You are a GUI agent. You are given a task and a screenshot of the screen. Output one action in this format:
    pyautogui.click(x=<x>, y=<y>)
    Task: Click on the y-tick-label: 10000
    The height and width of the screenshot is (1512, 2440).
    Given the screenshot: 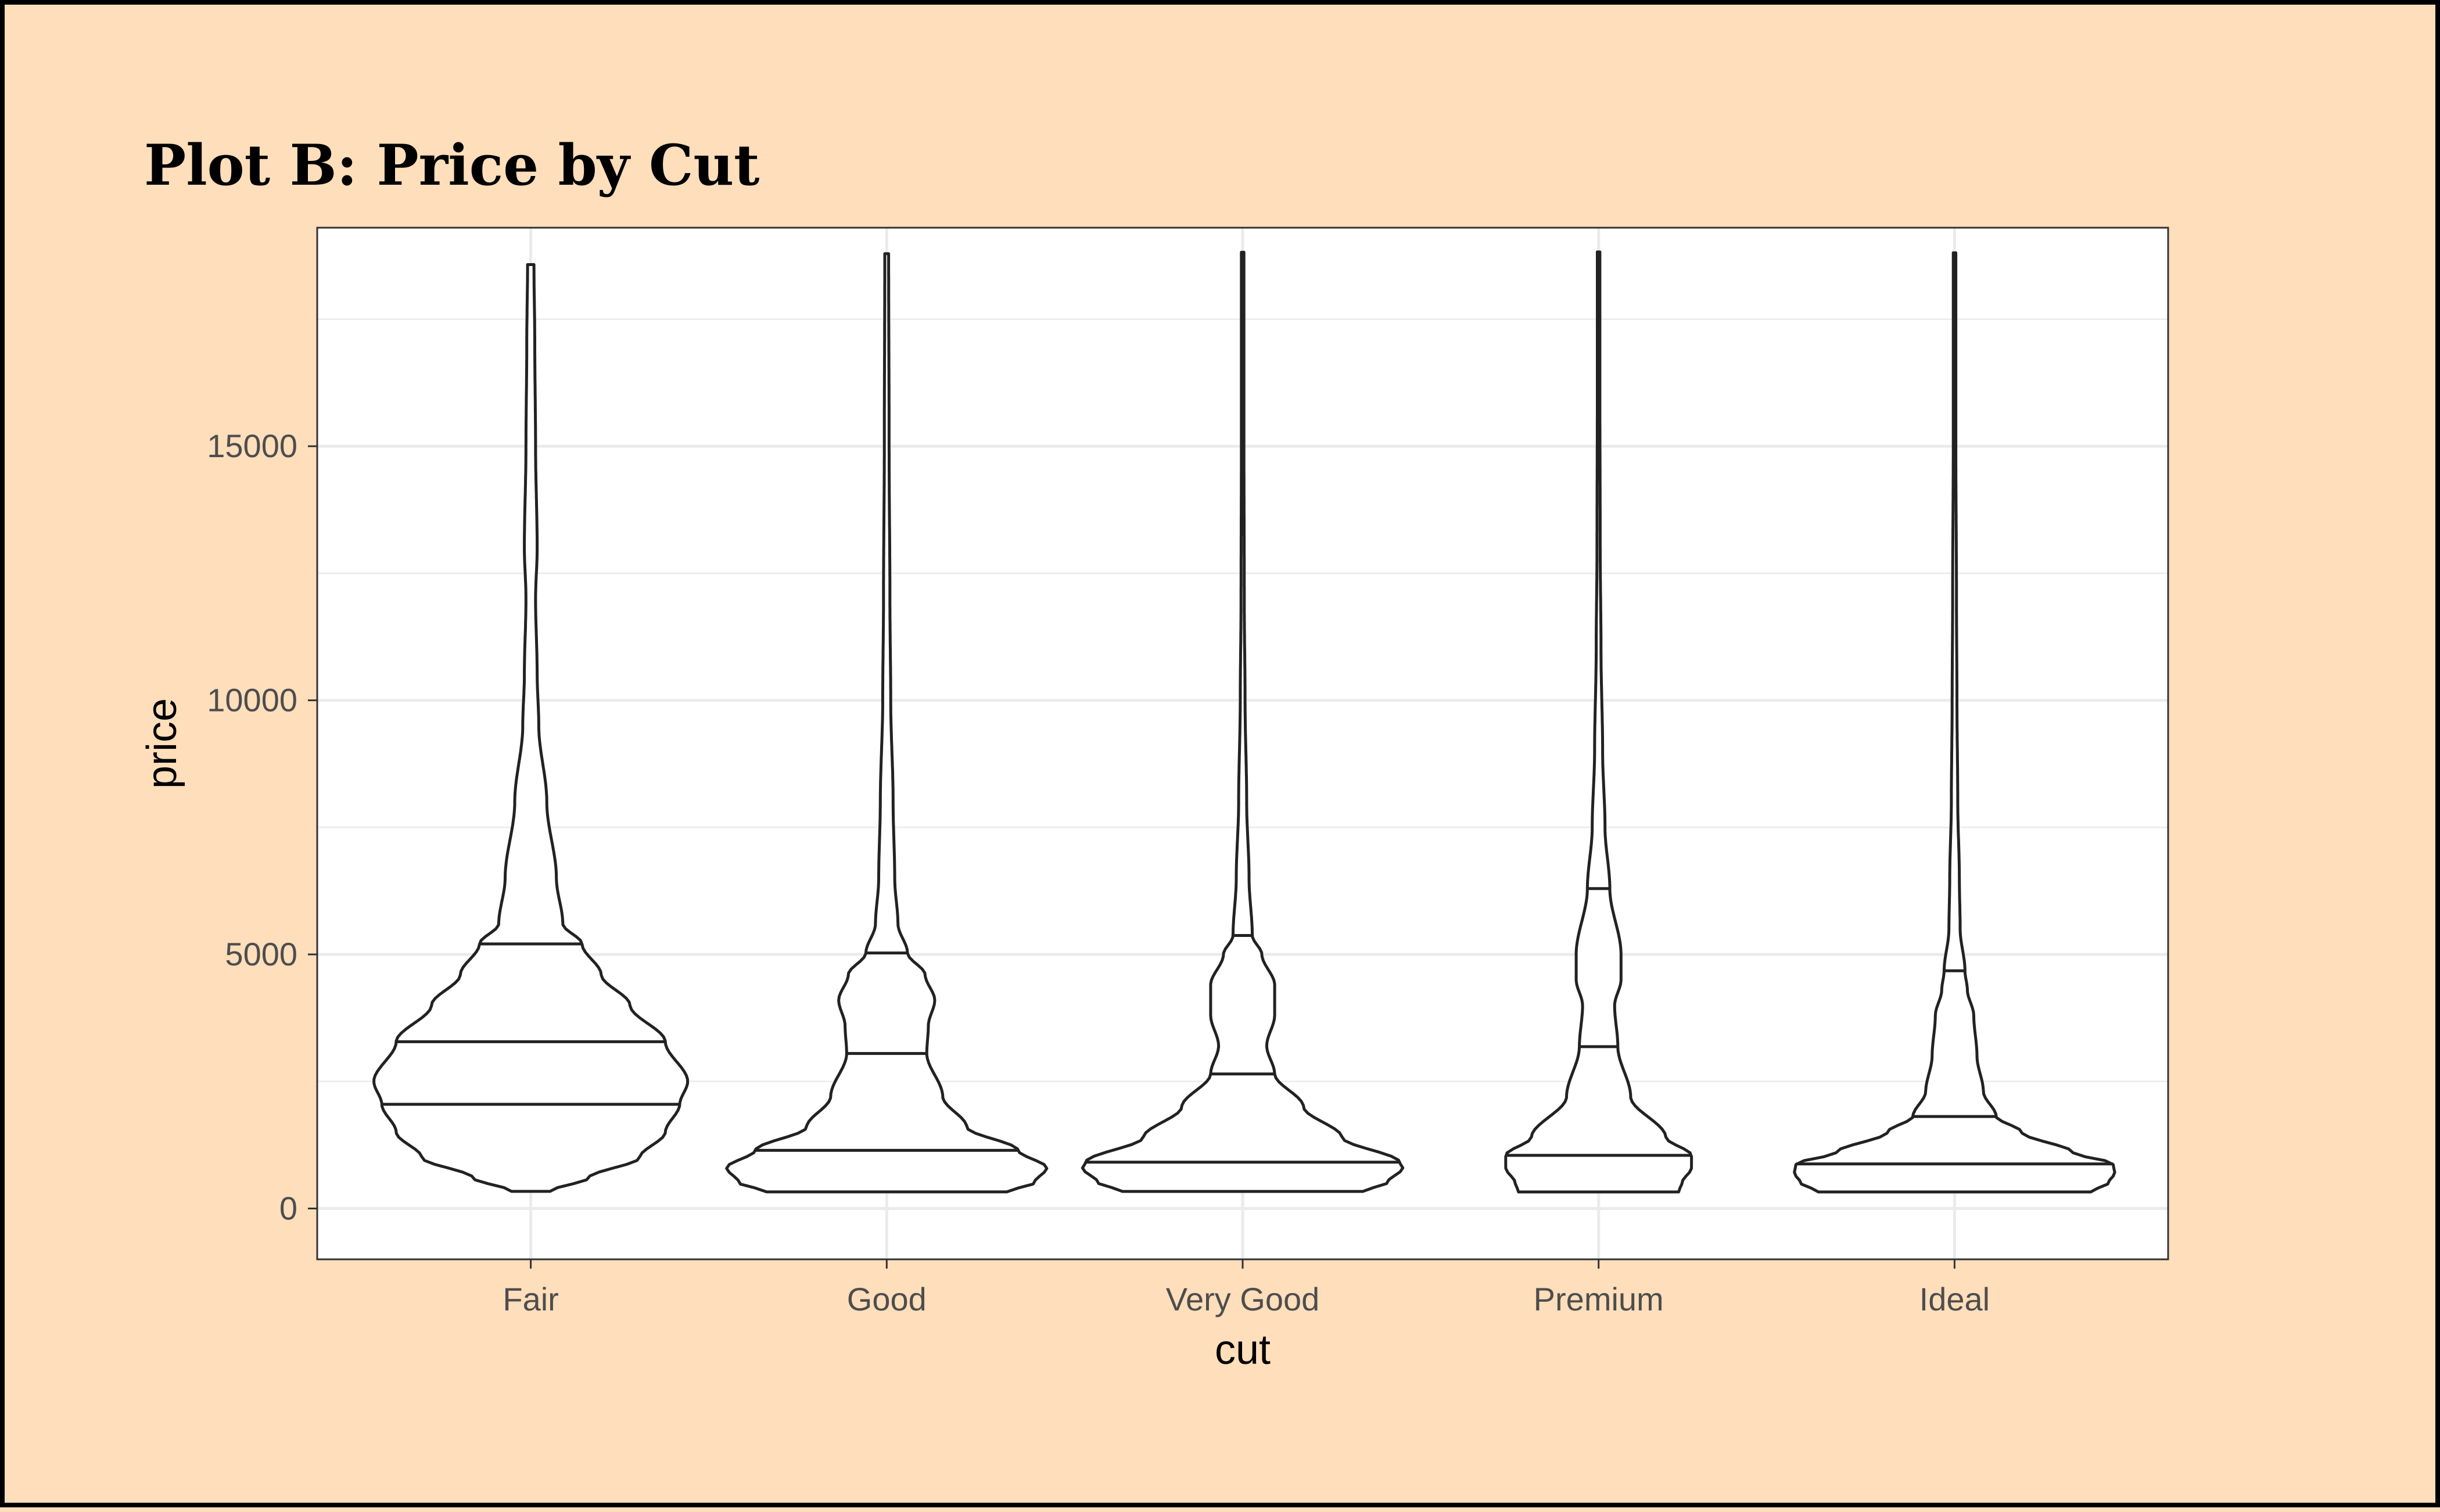 What is the action you would take?
    pyautogui.click(x=252, y=700)
    